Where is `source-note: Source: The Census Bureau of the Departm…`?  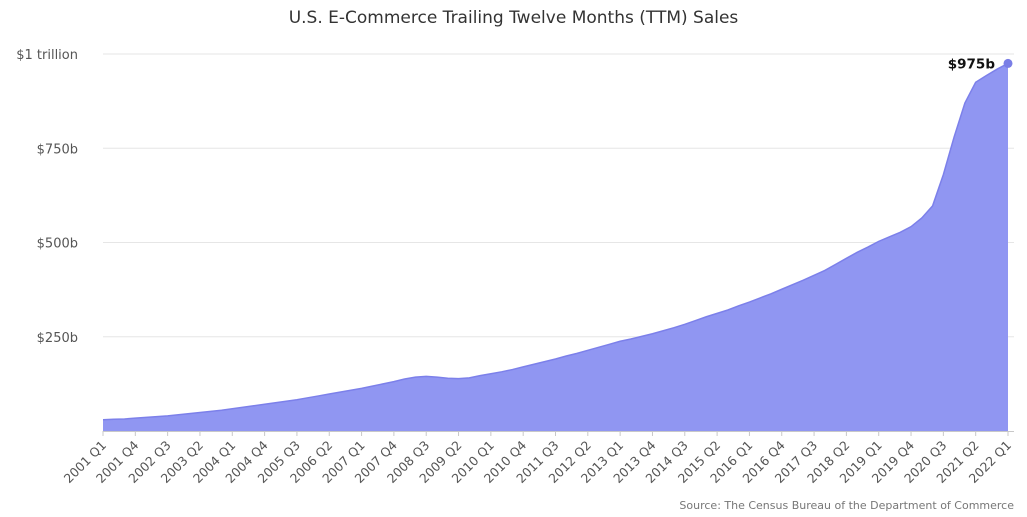
source-note: Source: The Census Bureau of the Departm… is located at coordinates (846, 505).